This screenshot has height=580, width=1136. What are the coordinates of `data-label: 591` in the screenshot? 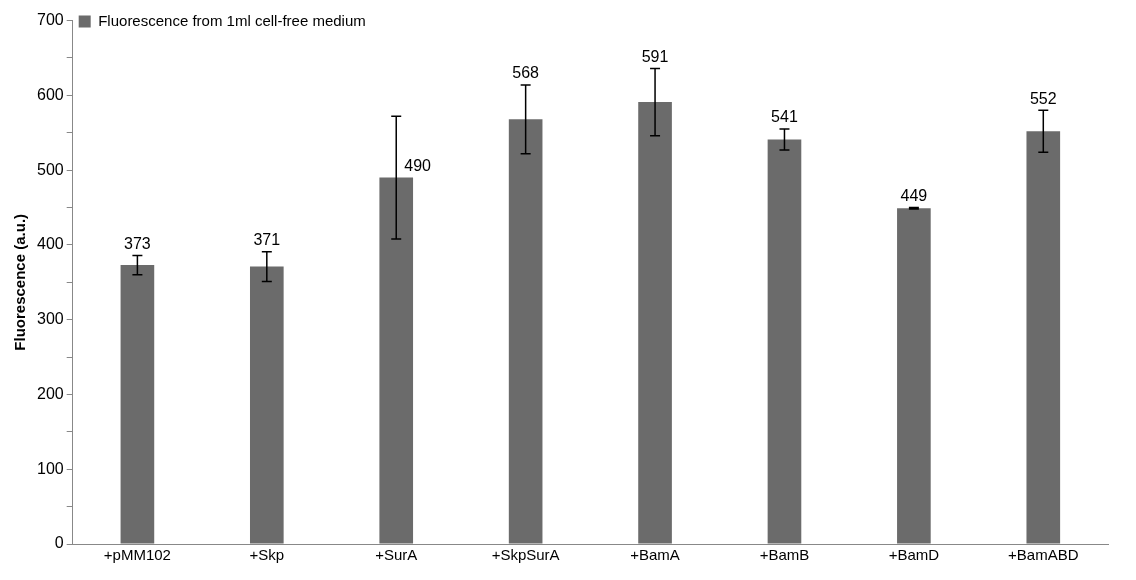 It's located at (655, 56).